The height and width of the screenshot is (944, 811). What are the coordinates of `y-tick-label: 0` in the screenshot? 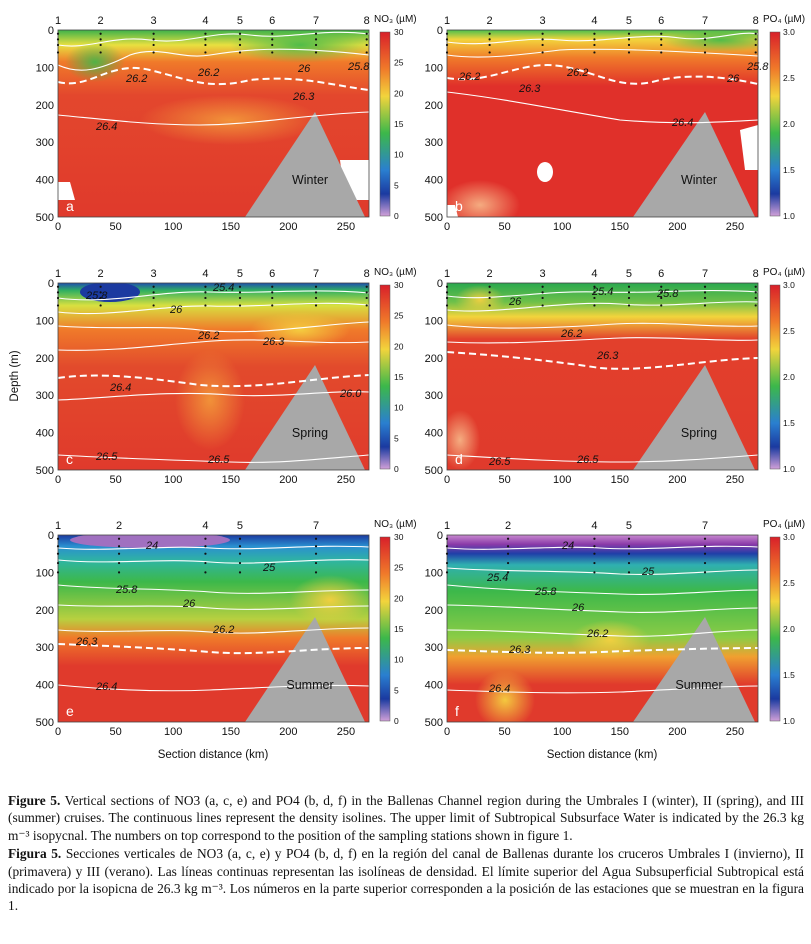 It's located at (51, 31).